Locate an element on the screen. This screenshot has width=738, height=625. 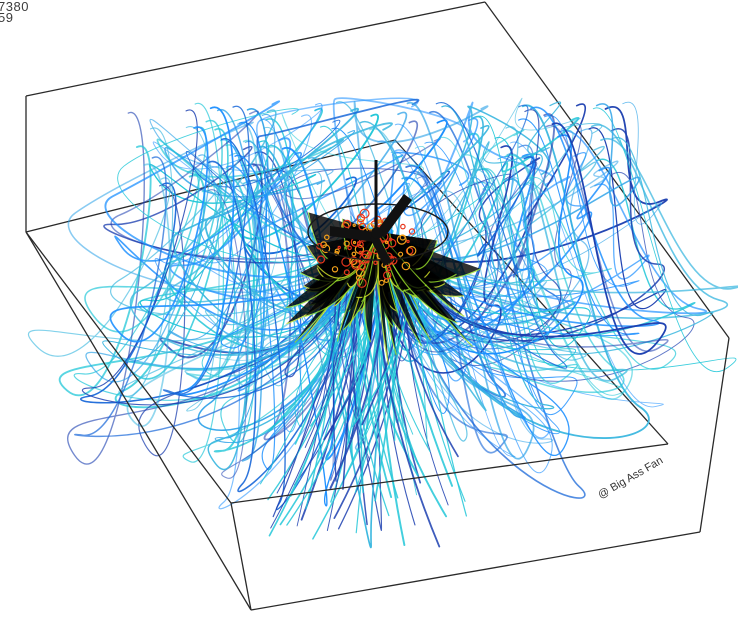
ceiling-fan-icon is located at coordinates (378, 213).